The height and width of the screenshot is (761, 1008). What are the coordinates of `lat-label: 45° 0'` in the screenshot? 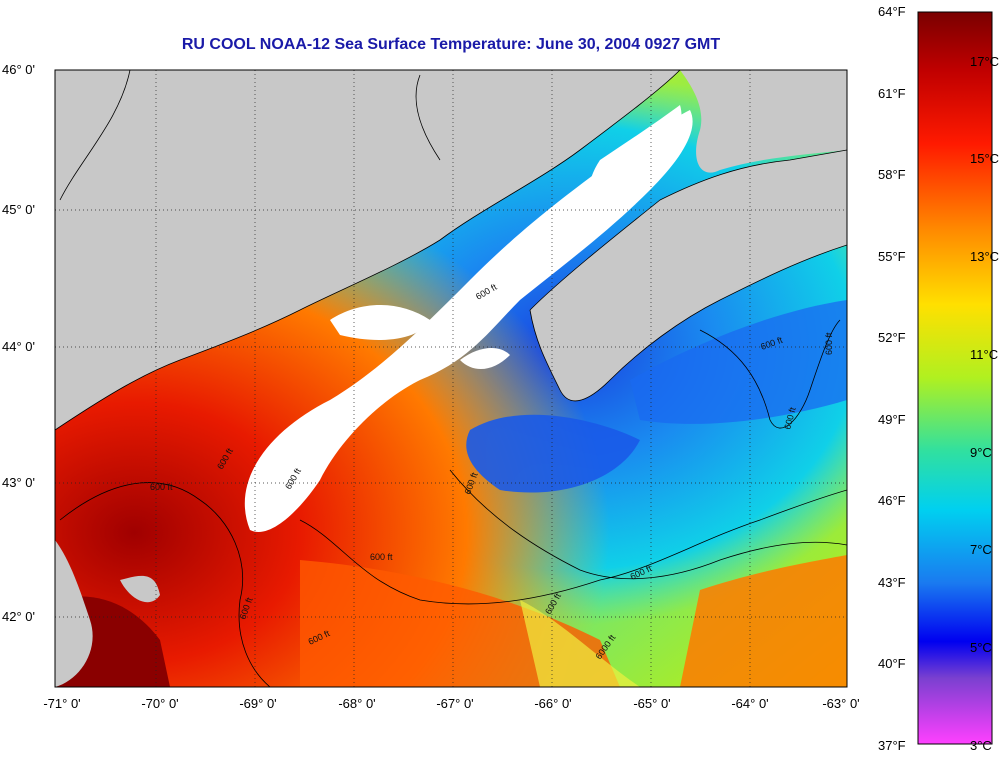 It's located at (18, 209).